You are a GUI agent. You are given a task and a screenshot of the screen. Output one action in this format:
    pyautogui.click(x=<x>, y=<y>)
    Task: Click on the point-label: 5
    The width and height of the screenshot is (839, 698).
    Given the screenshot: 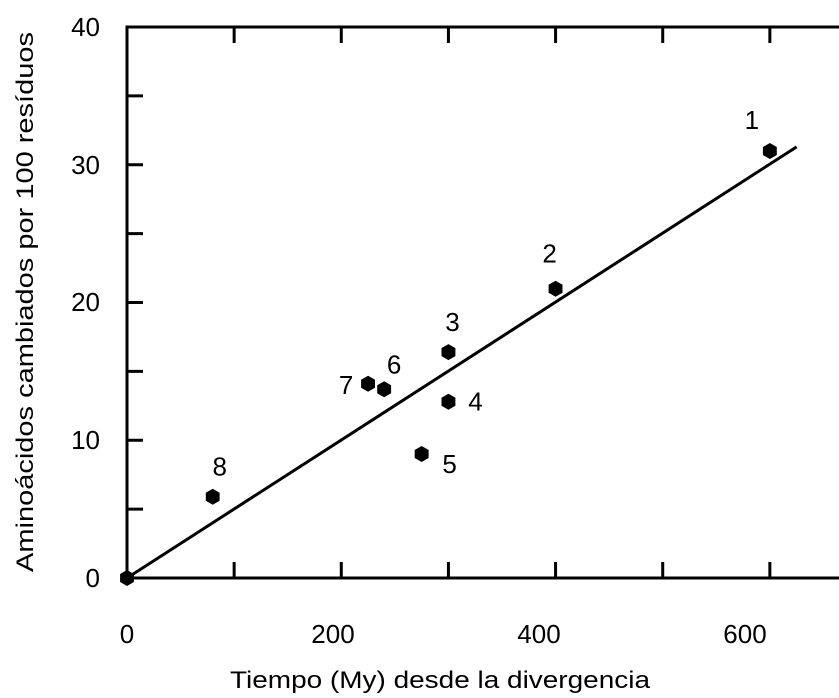 What is the action you would take?
    pyautogui.click(x=449, y=464)
    